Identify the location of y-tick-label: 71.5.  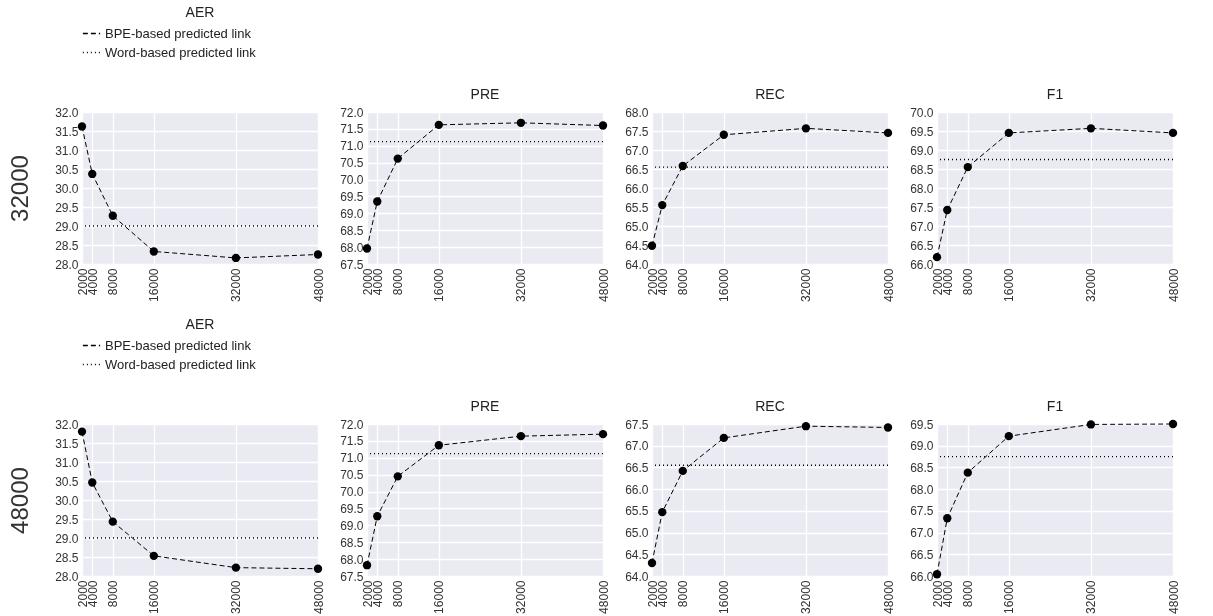
(352, 441).